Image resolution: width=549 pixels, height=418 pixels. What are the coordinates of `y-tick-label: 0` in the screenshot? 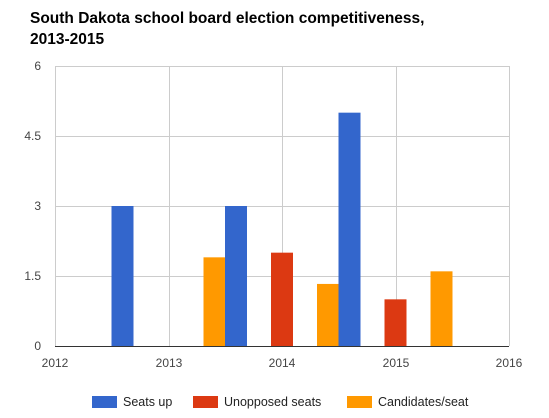 It's located at (37, 346).